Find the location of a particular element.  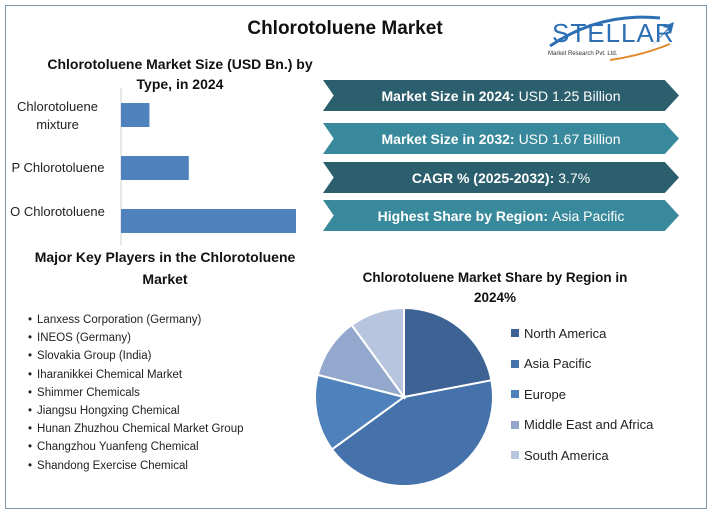

legend-label: North America is located at coordinates (565, 333).